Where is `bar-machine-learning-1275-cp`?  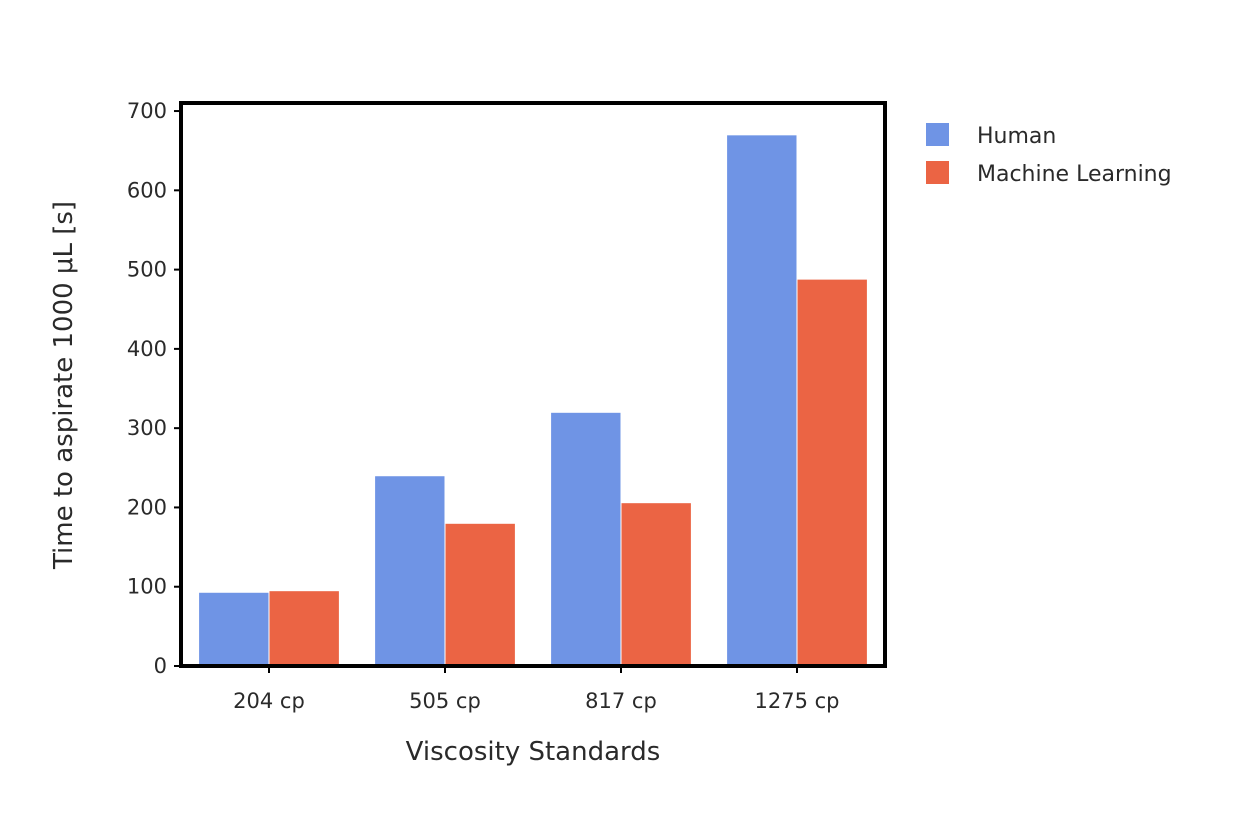 bar-machine-learning-1275-cp is located at coordinates (832, 472).